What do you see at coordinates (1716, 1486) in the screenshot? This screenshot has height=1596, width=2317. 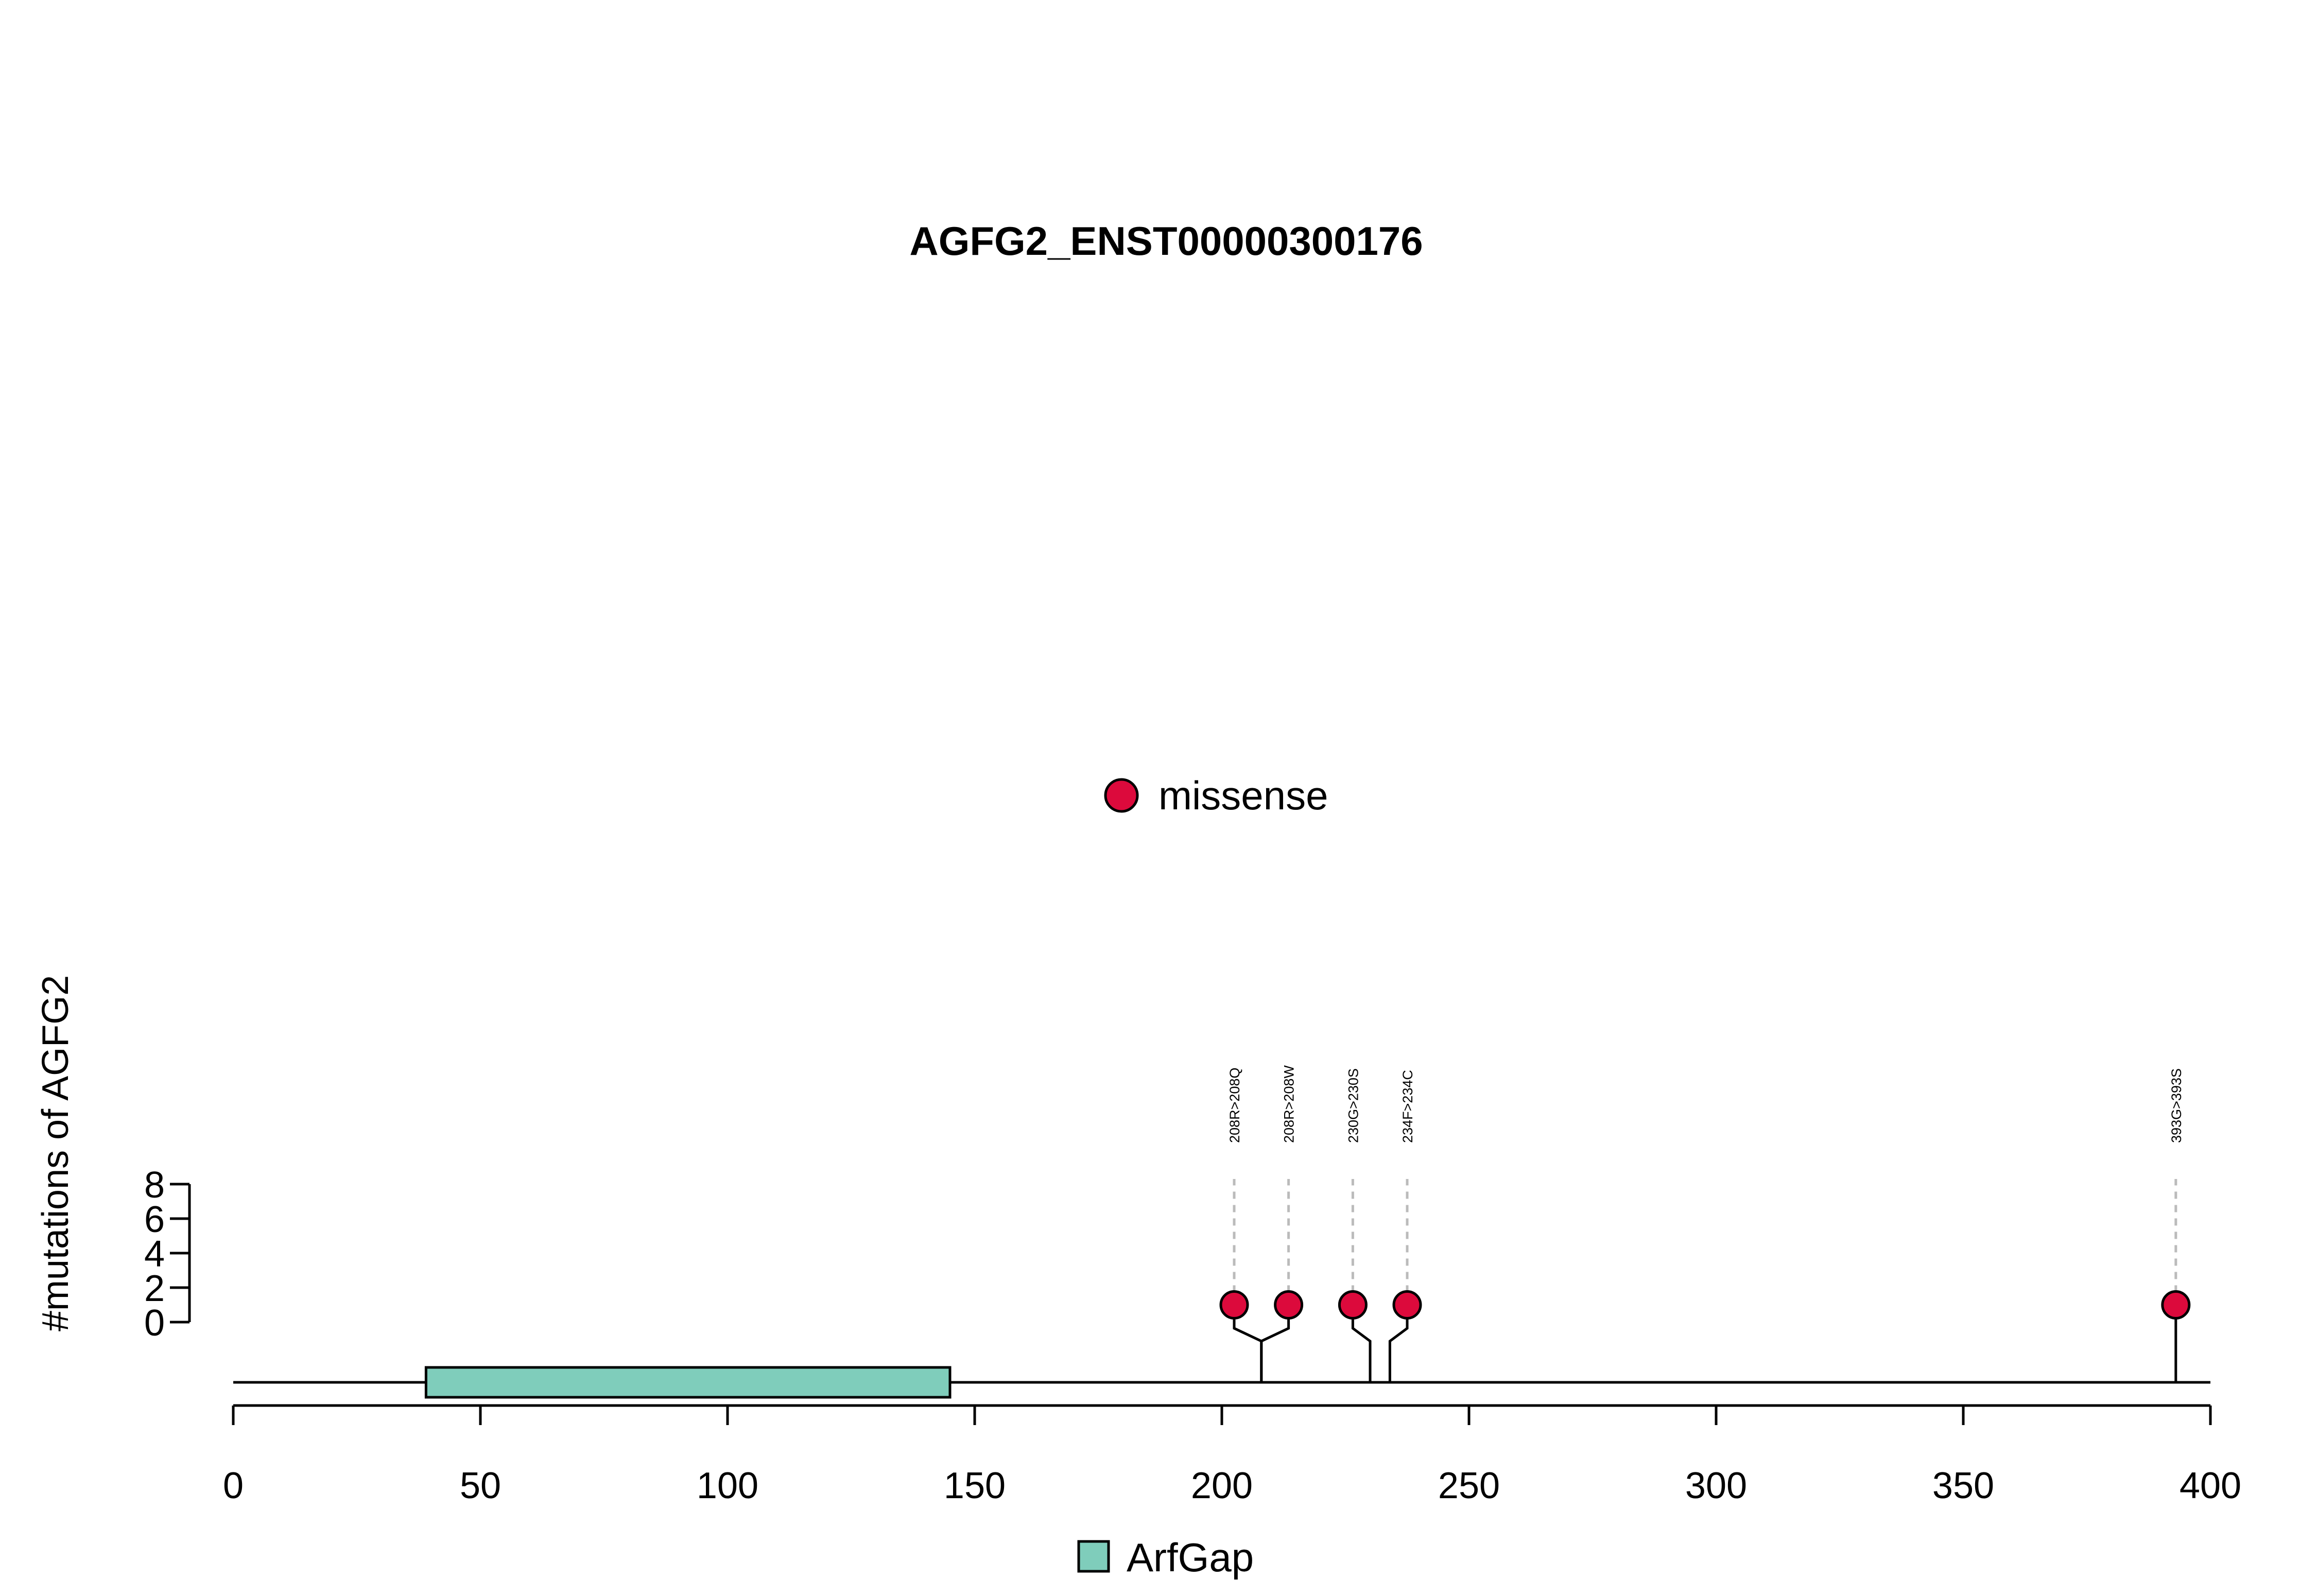 I see `x-tick-label: 300` at bounding box center [1716, 1486].